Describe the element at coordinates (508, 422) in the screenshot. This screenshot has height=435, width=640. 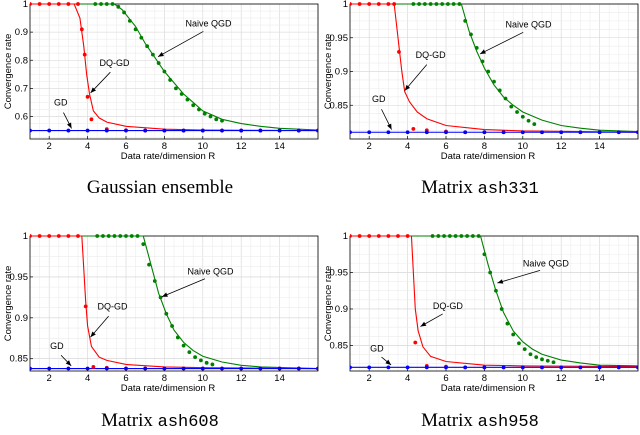
I see `caption-matrix-name: ash958` at that location.